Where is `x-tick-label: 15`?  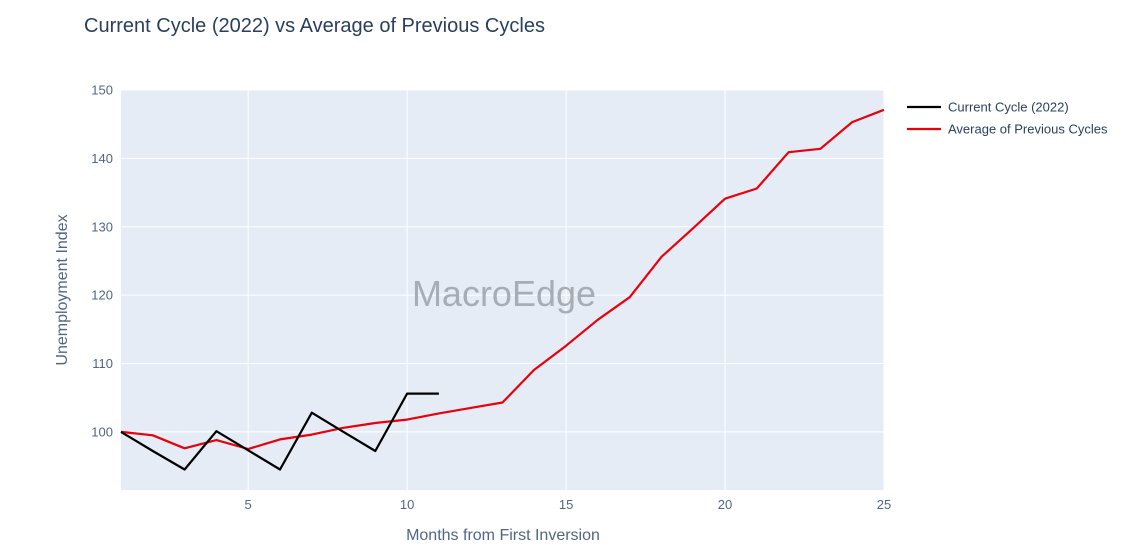
x-tick-label: 15 is located at coordinates (566, 504).